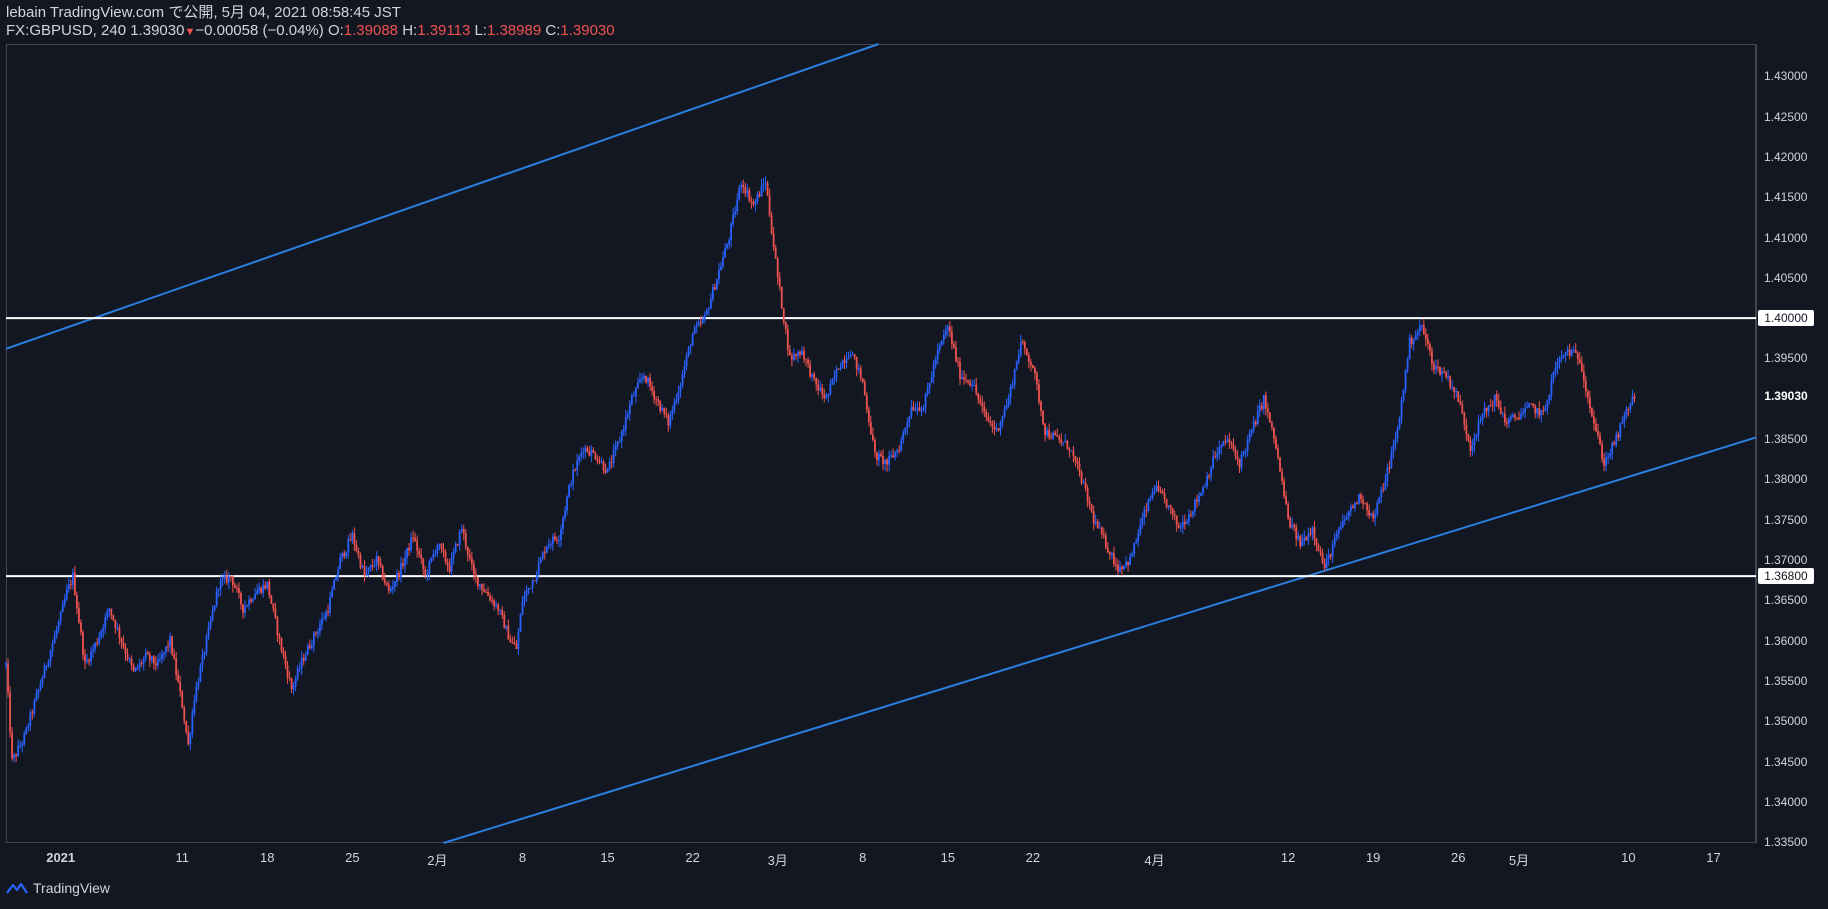  What do you see at coordinates (587, 30) in the screenshot?
I see `close-value: 1.39030` at bounding box center [587, 30].